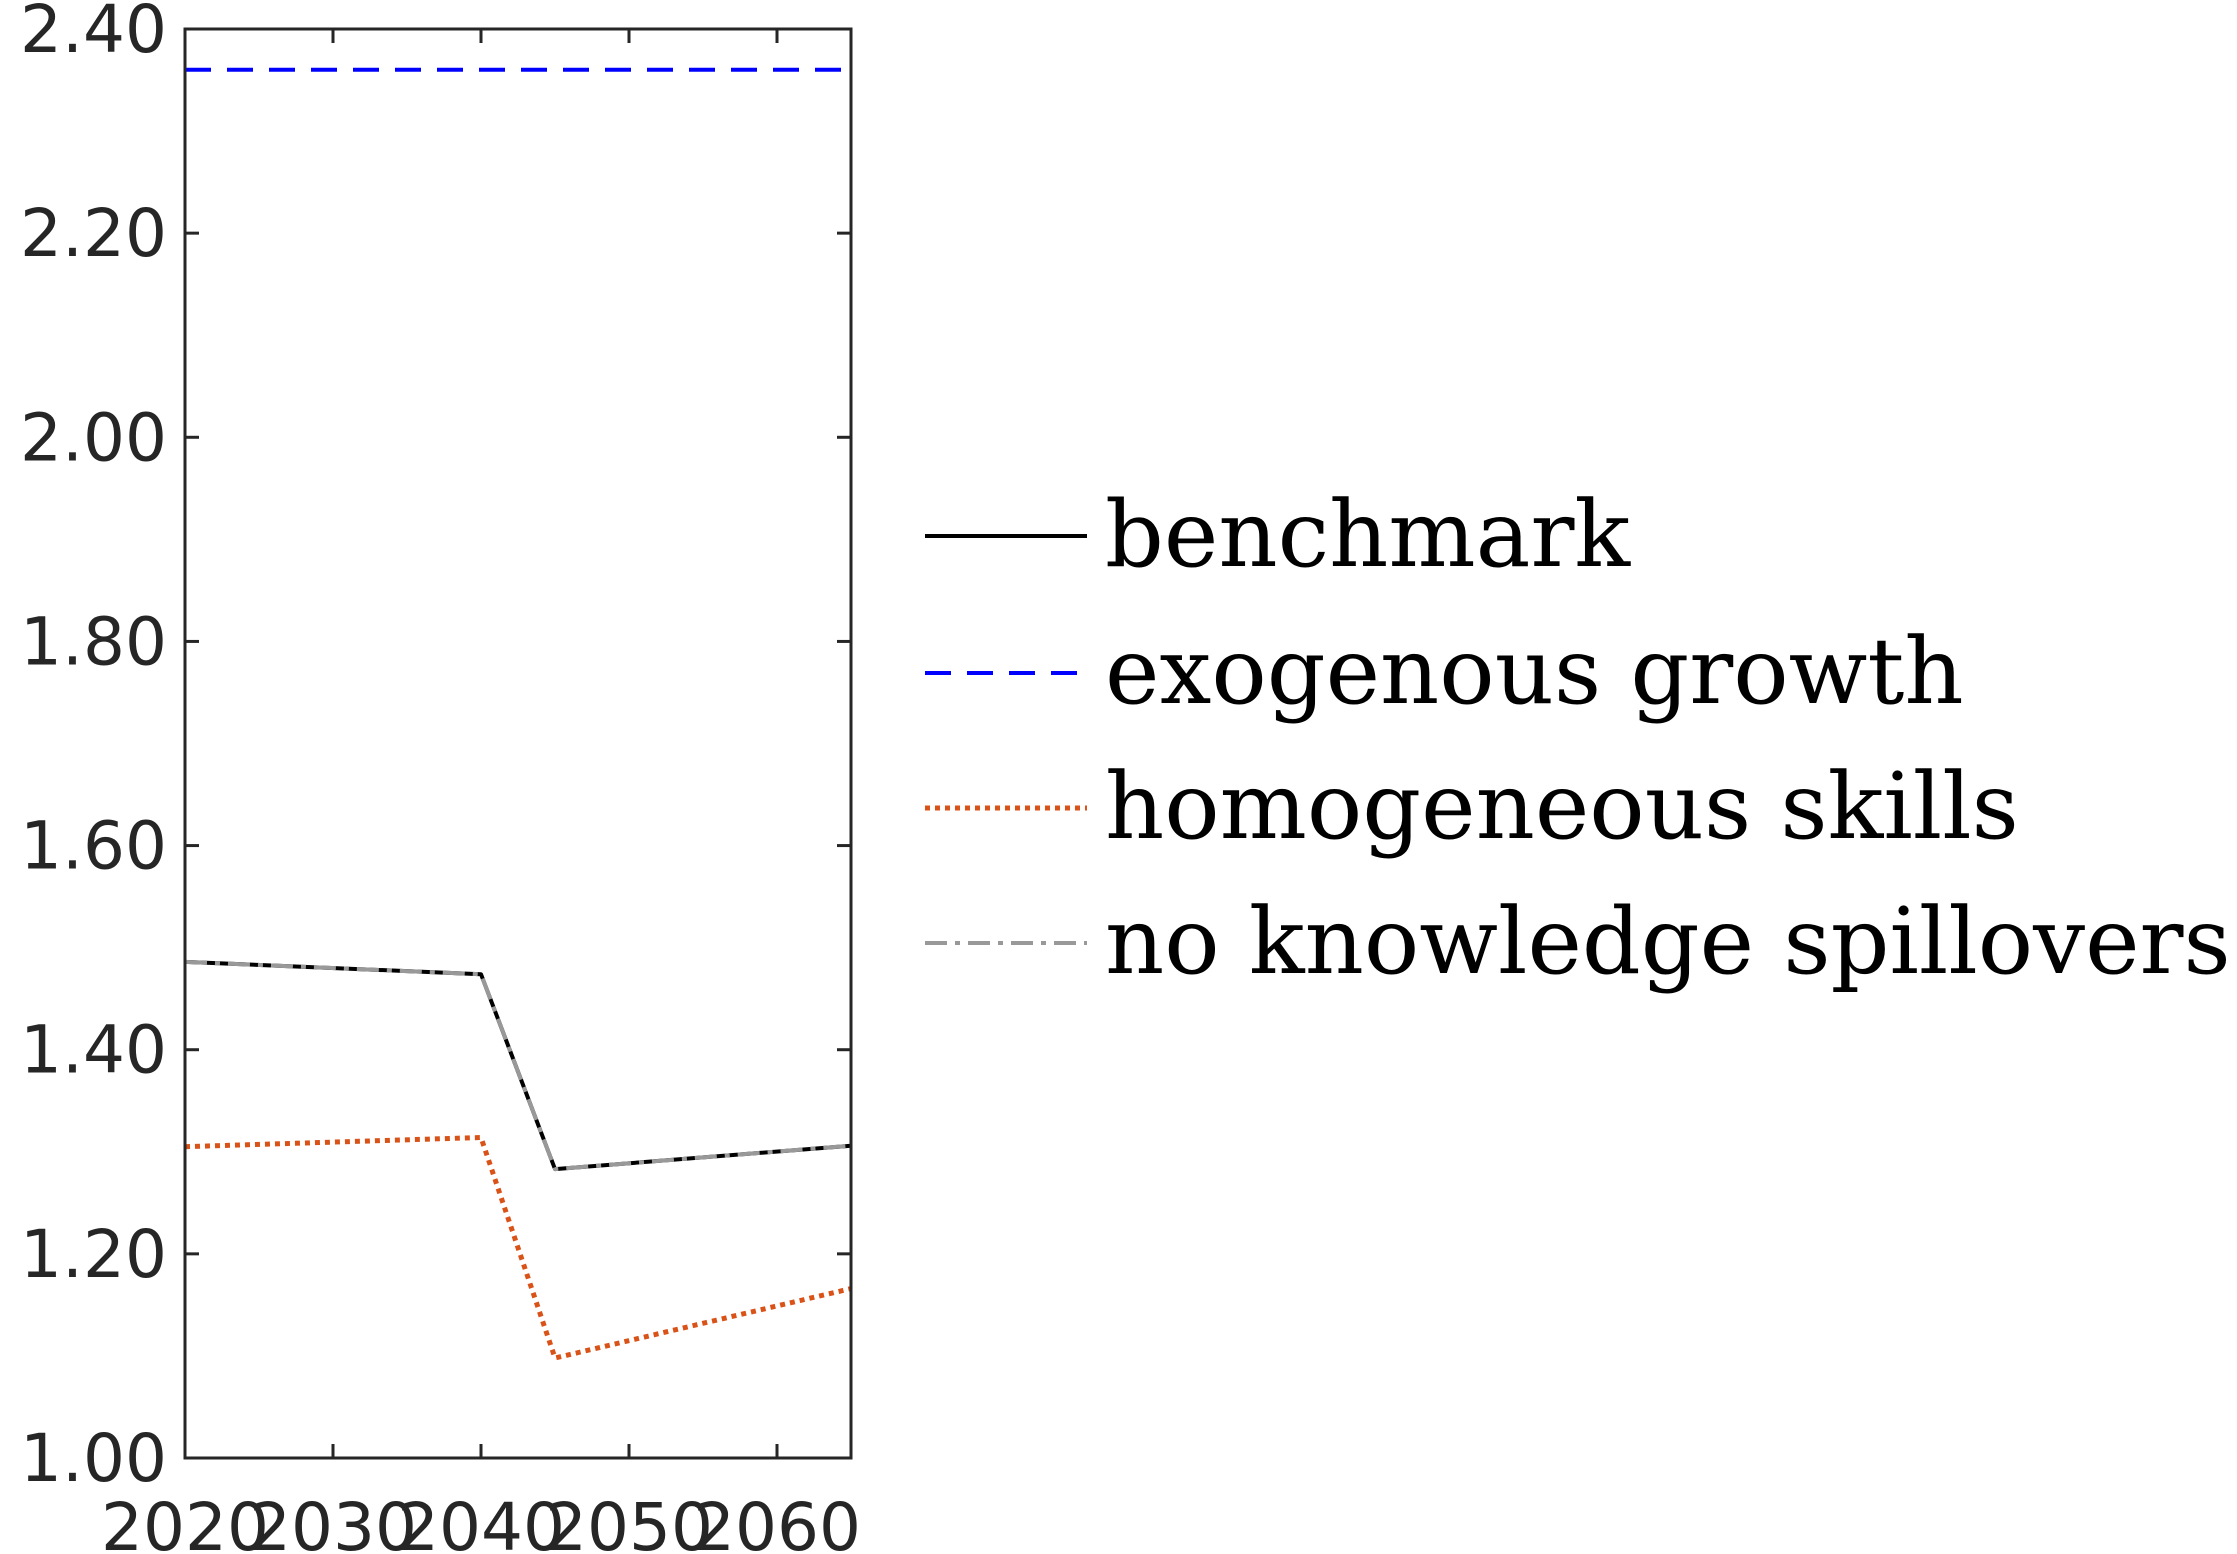 The height and width of the screenshot is (1554, 2237). What do you see at coordinates (93, 641) in the screenshot?
I see `y-tick-label: 1.80` at bounding box center [93, 641].